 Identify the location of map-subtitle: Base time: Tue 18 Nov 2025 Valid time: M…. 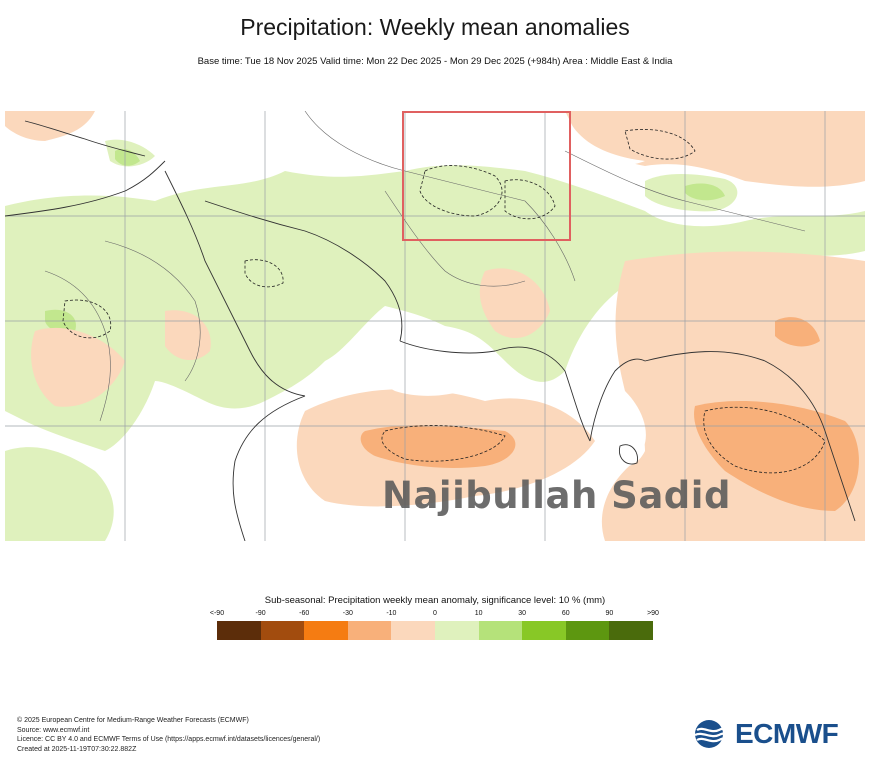
(435, 61).